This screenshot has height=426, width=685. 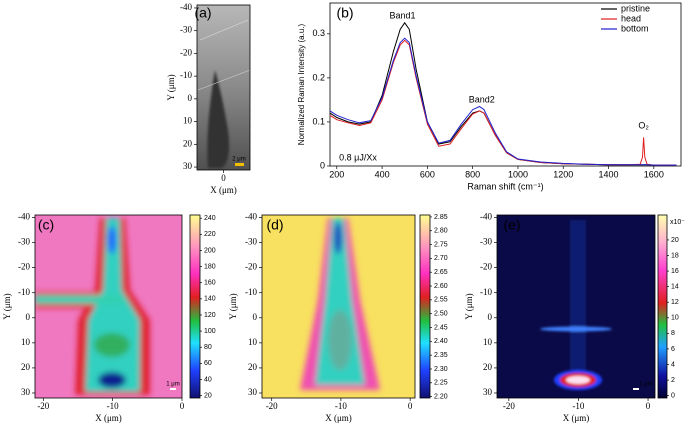 What do you see at coordinates (441, 244) in the screenshot?
I see `colorbar-tick-label: 2.75` at bounding box center [441, 244].